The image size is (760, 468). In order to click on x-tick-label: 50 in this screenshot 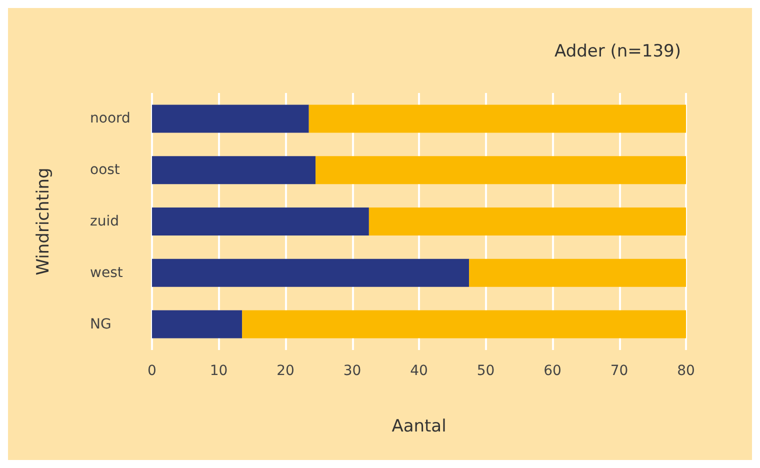, I will do `click(485, 371)`.